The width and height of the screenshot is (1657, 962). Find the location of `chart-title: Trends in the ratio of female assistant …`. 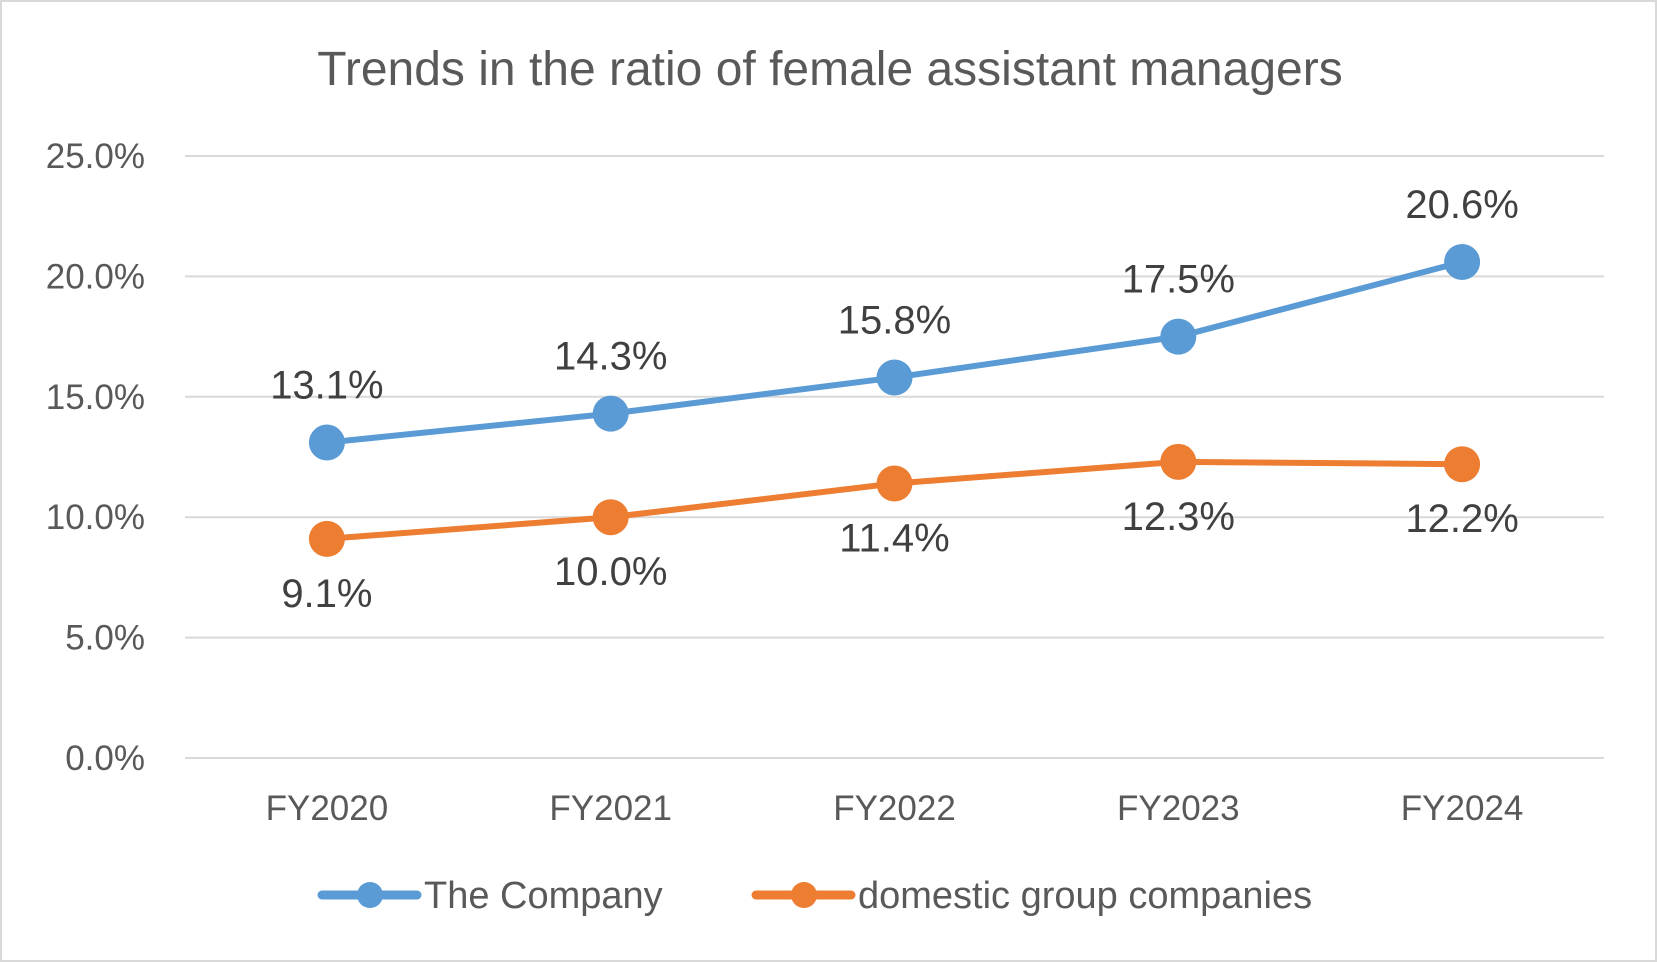

chart-title: Trends in the ratio of female assistant … is located at coordinates (829, 69).